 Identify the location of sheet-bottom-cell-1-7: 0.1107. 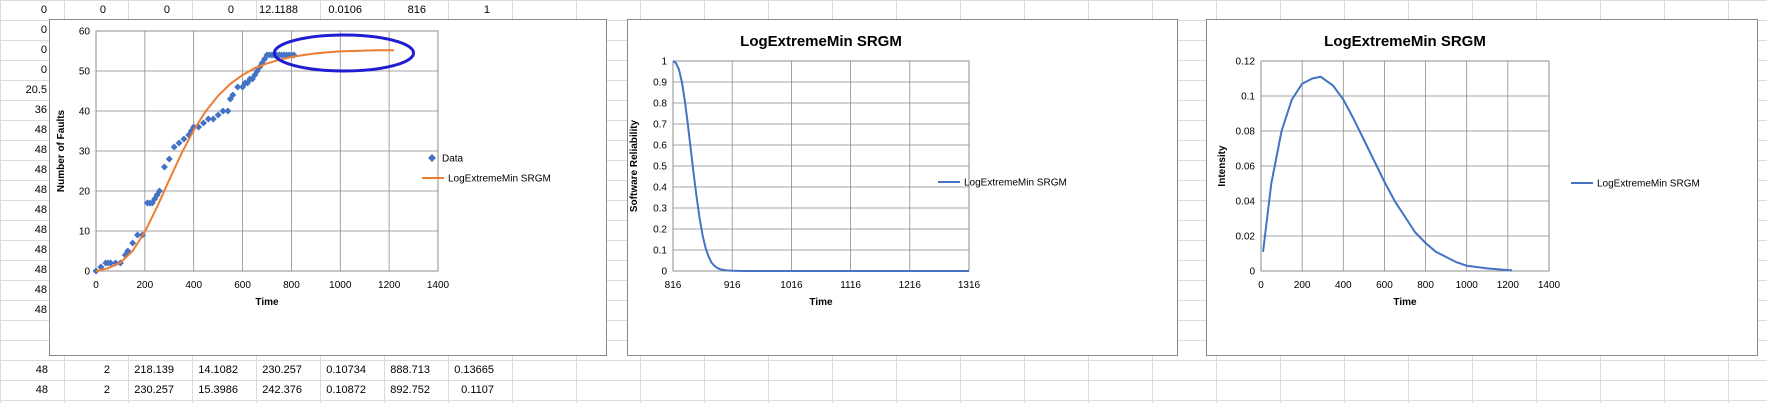
(477, 390).